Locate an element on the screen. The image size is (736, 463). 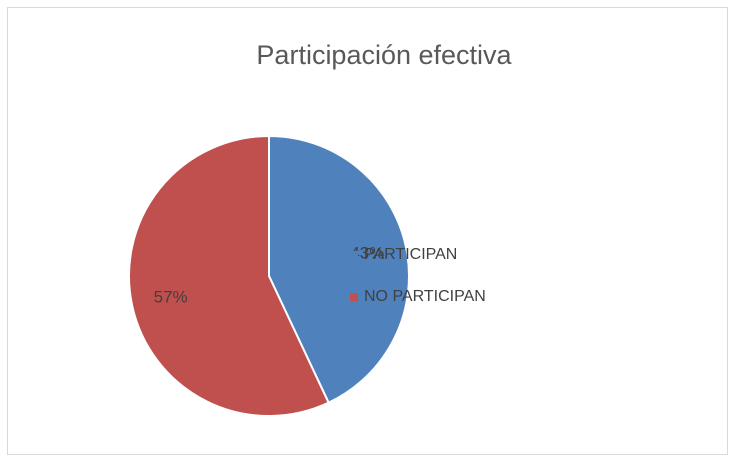
data-label: 43% is located at coordinates (367, 252).